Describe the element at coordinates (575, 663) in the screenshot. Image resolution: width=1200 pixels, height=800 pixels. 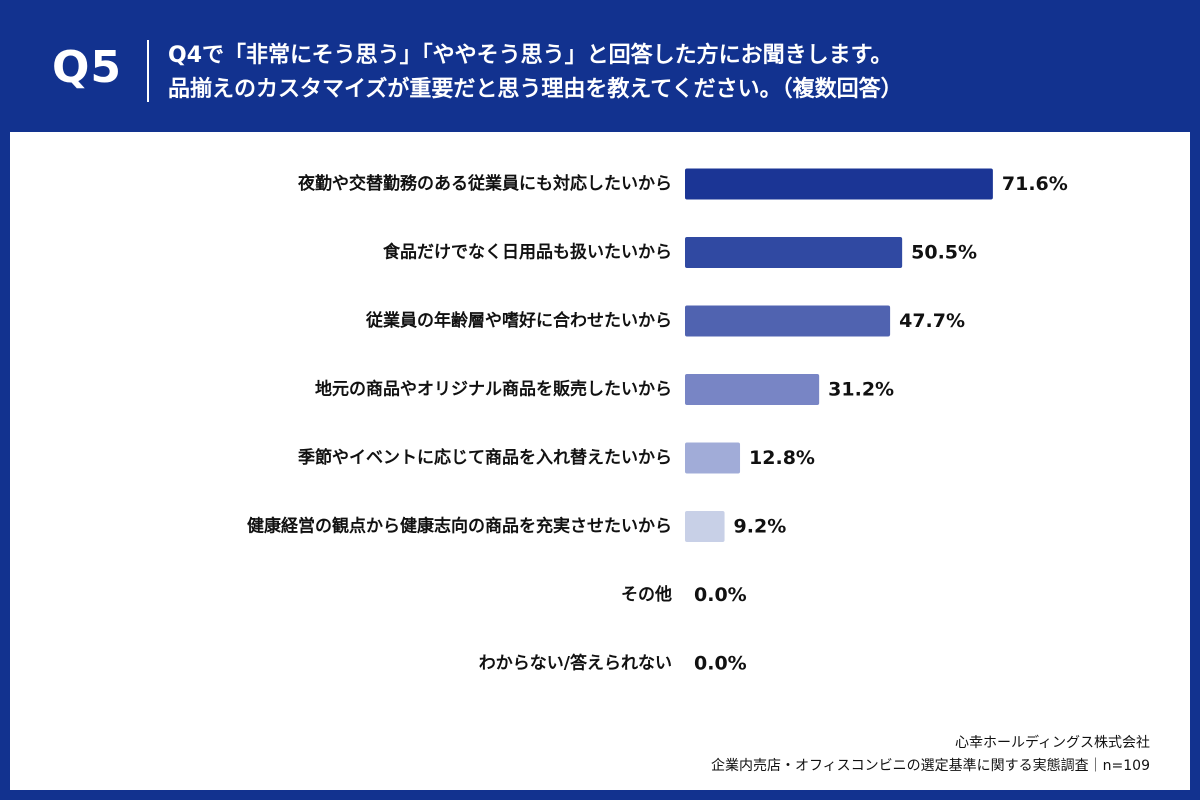
I see `category-label: わからない/答えられない` at that location.